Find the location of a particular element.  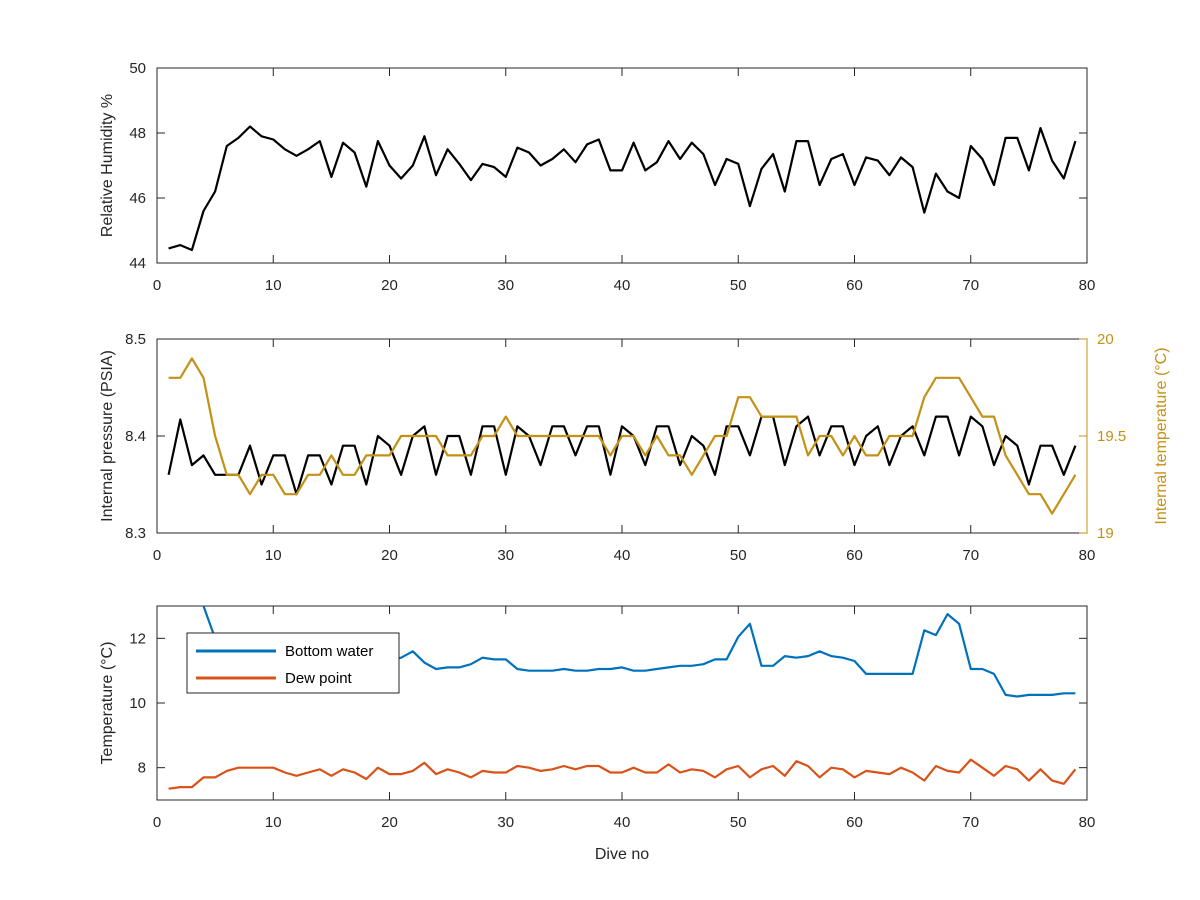

y-tick-label: 8.3 is located at coordinates (135, 533).